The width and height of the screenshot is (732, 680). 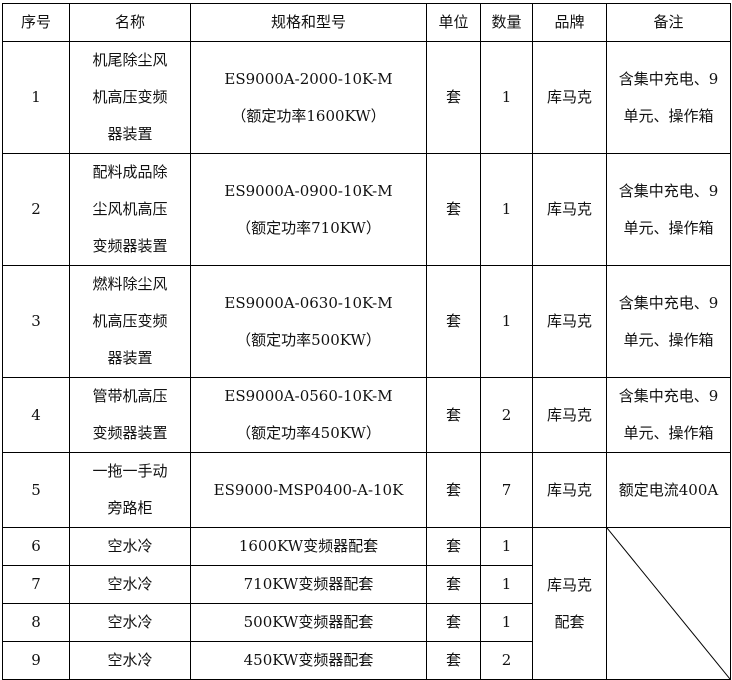 What do you see at coordinates (36, 22) in the screenshot?
I see `header-cell: 序号` at bounding box center [36, 22].